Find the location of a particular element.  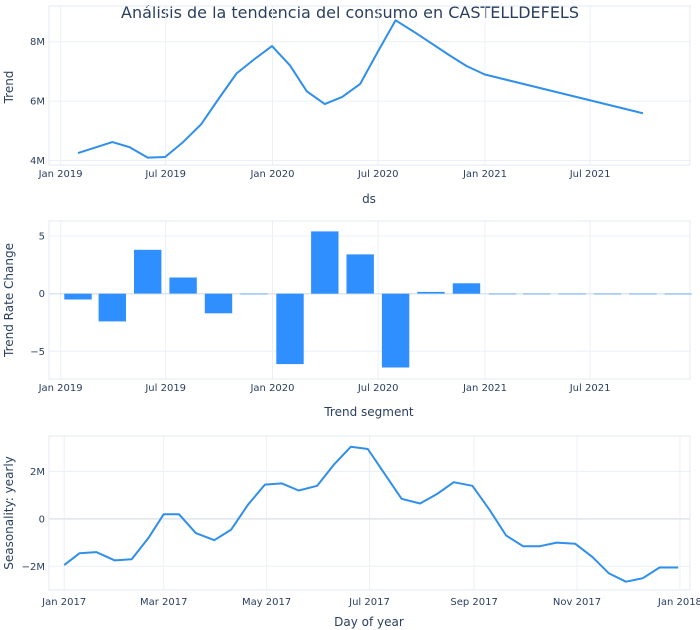

x-tick-label: Jan 2017 is located at coordinates (63, 602).